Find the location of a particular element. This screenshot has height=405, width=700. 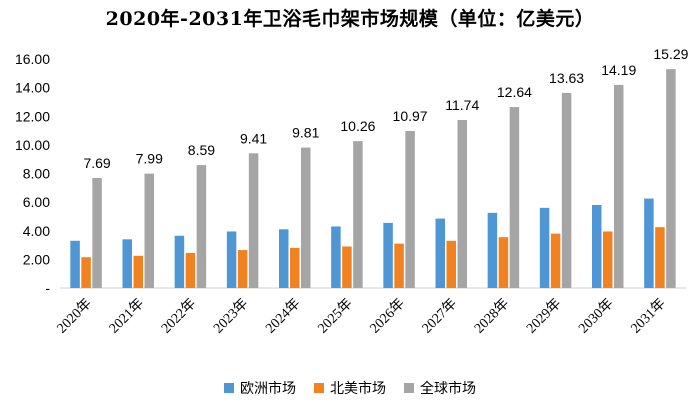

legend: 欧洲市场 北美市场 全球市场 is located at coordinates (350, 388).